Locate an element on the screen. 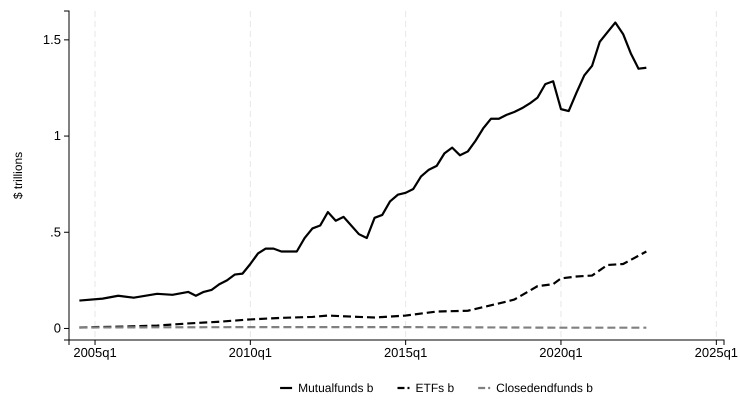  y-tick-label: 1 is located at coordinates (57, 136).